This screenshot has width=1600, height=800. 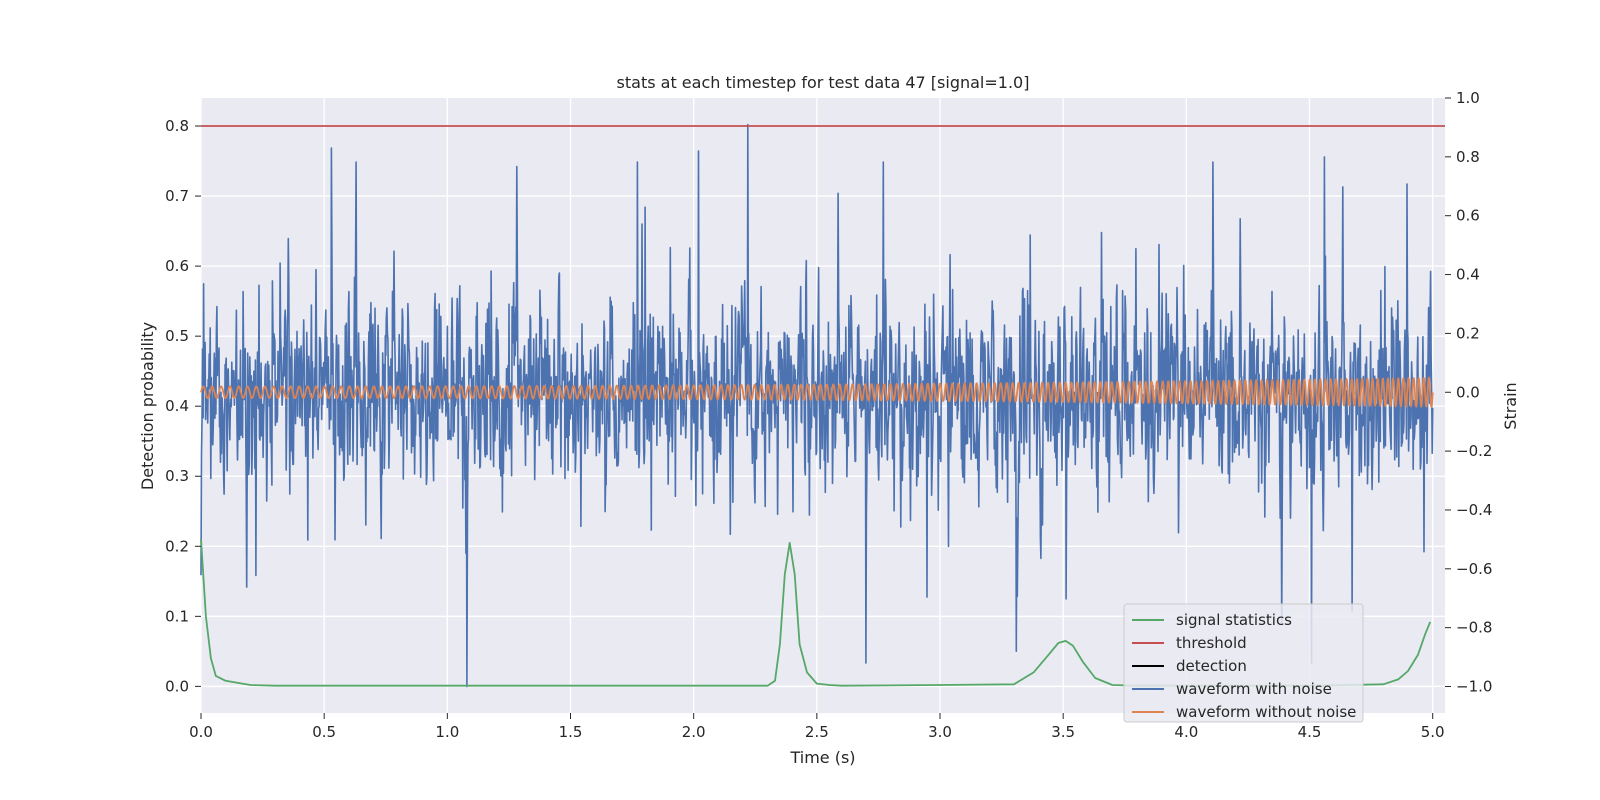 I want to click on x-axis-ticks: 0.0 0.5 1.0 1.5 2.0 2.5 3.0 3.5 4.0 4.5 5.0, so click(x=817, y=727).